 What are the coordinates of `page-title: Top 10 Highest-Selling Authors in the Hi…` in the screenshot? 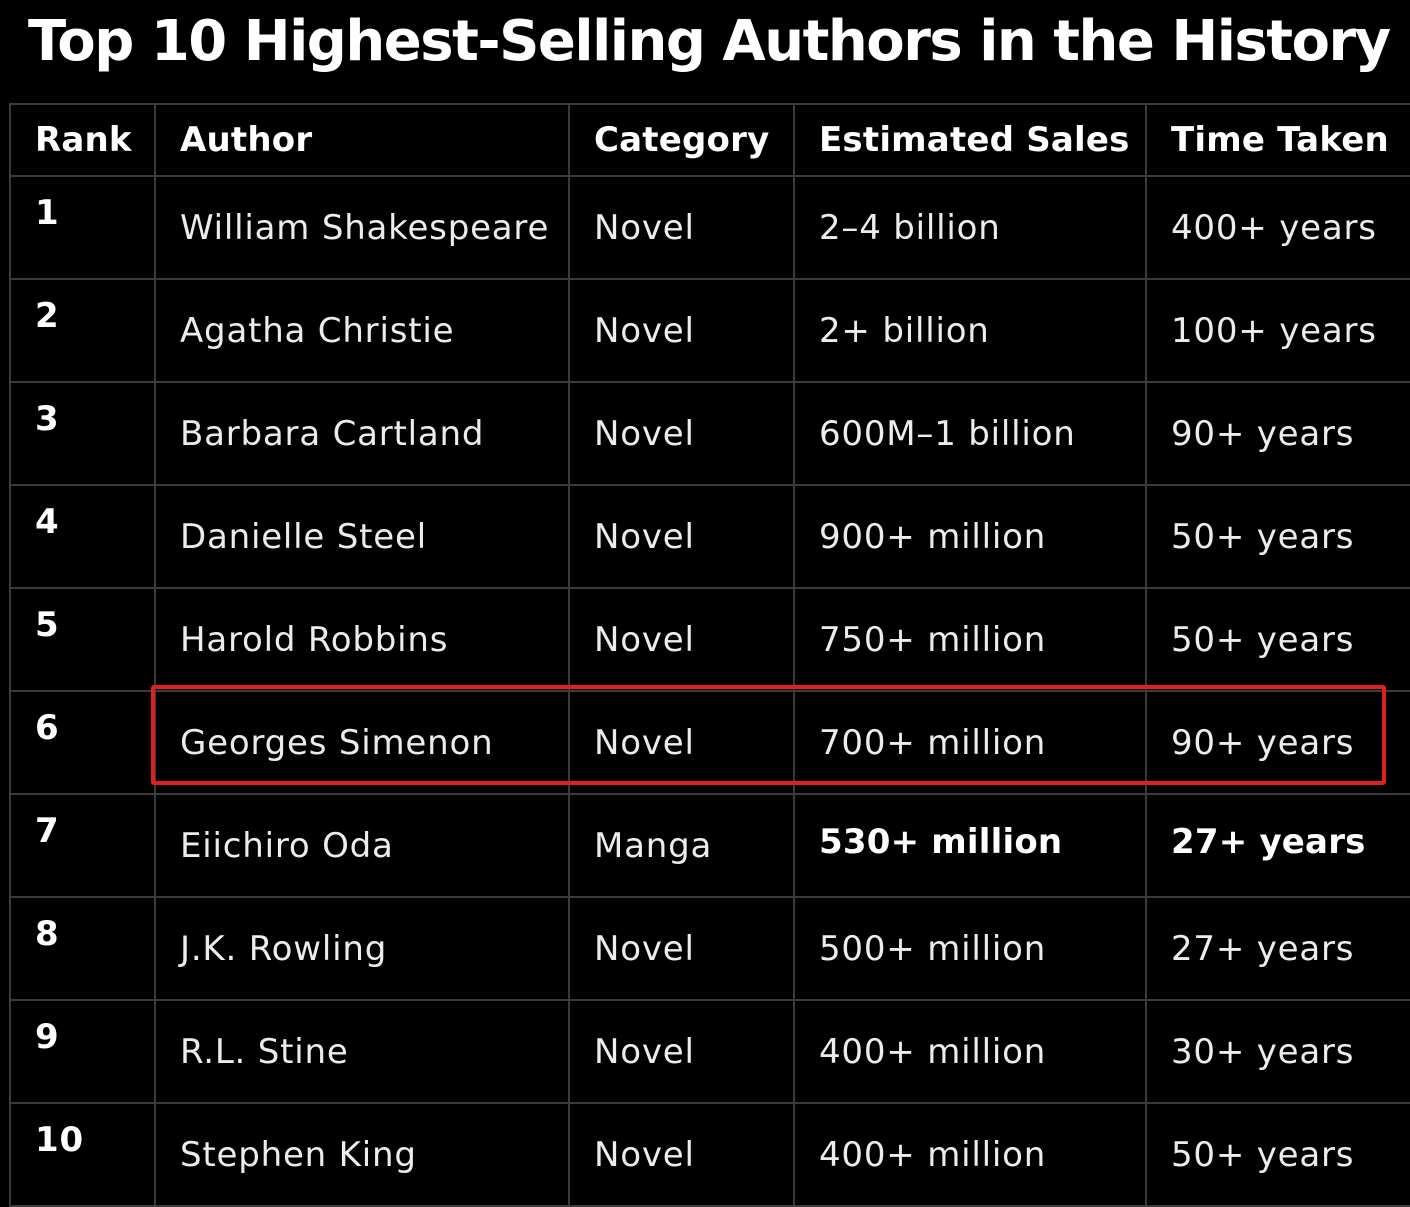 It's located at (709, 41).